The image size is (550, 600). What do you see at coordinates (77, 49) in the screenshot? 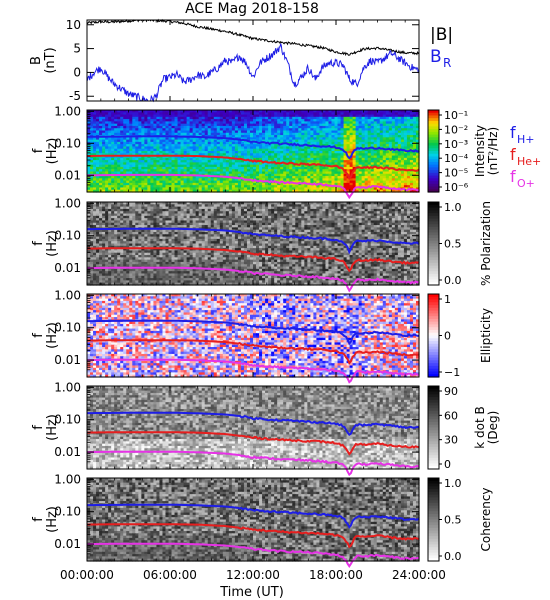
I see `ytick-label-0-1: 5` at bounding box center [77, 49].